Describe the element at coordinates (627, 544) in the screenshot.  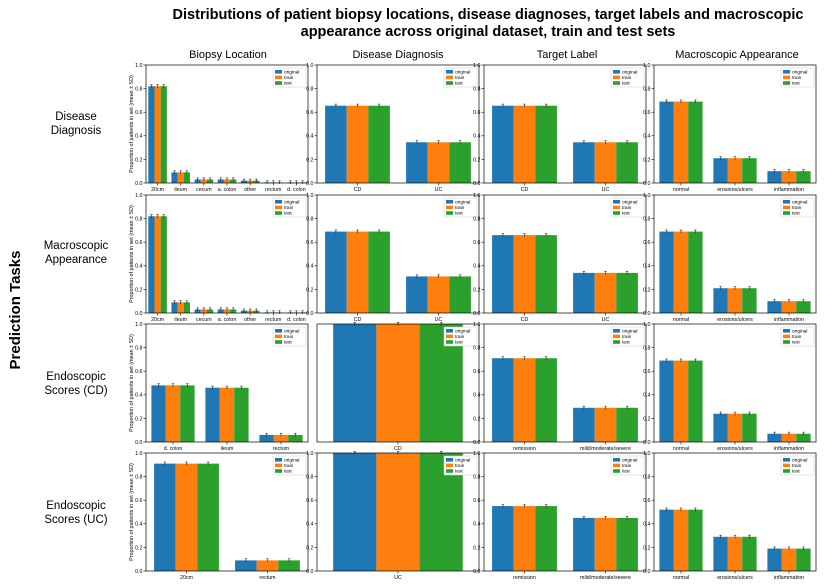
I see `bar-test-mild-moderate-severe` at that location.